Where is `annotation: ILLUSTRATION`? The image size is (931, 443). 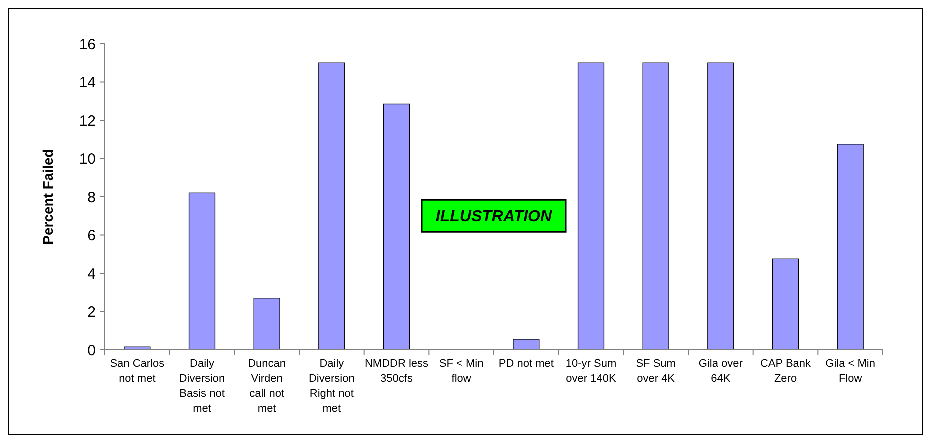 annotation: ILLUSTRATION is located at coordinates (494, 217).